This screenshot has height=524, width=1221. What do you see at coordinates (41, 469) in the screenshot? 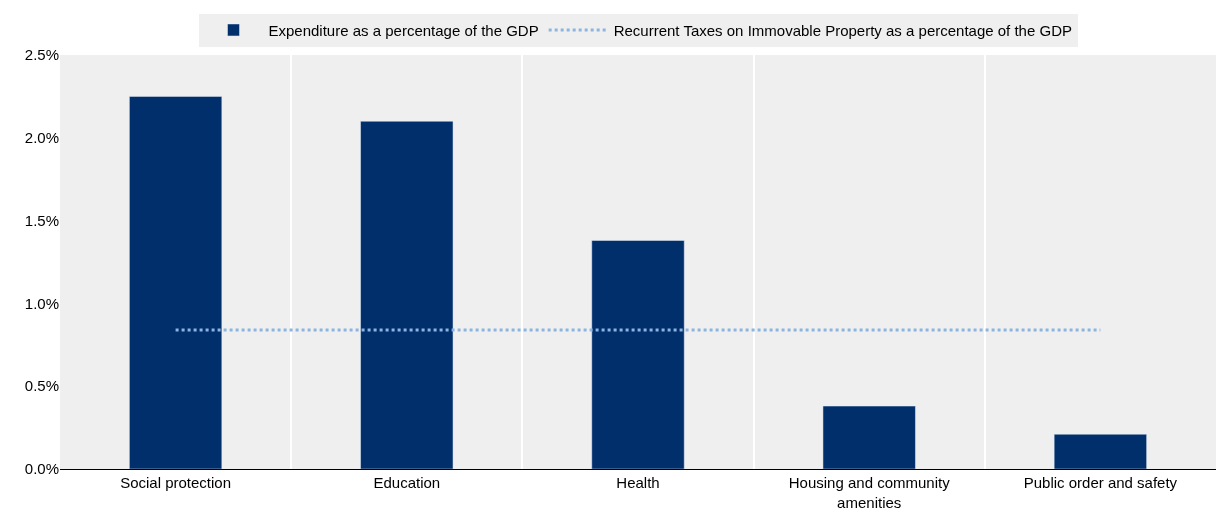
I see `y-tick-label: 0.0%` at bounding box center [41, 469].